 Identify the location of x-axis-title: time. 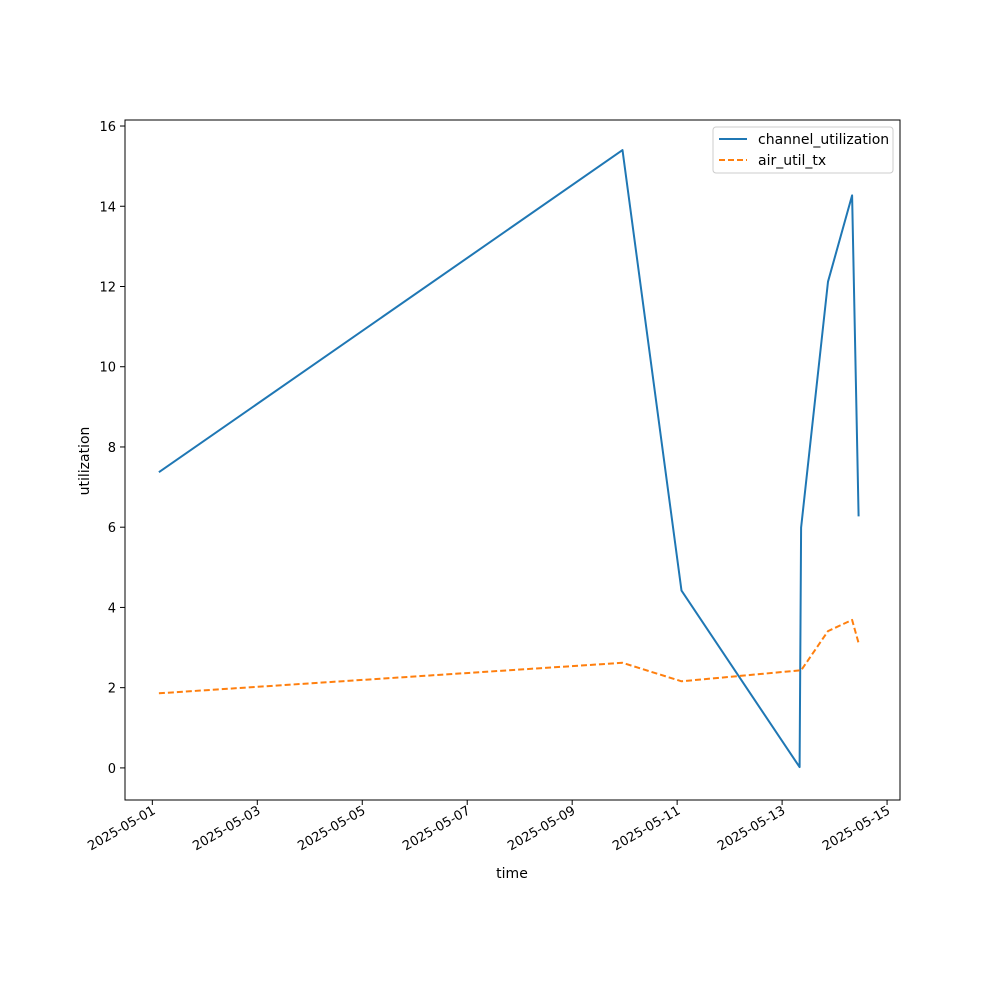
(512, 874).